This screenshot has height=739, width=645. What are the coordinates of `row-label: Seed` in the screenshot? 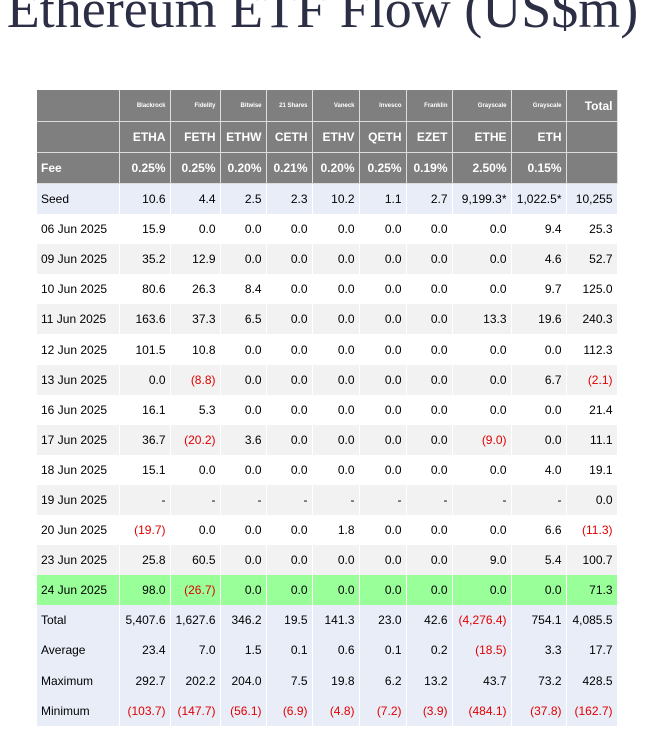 It's located at (78, 199).